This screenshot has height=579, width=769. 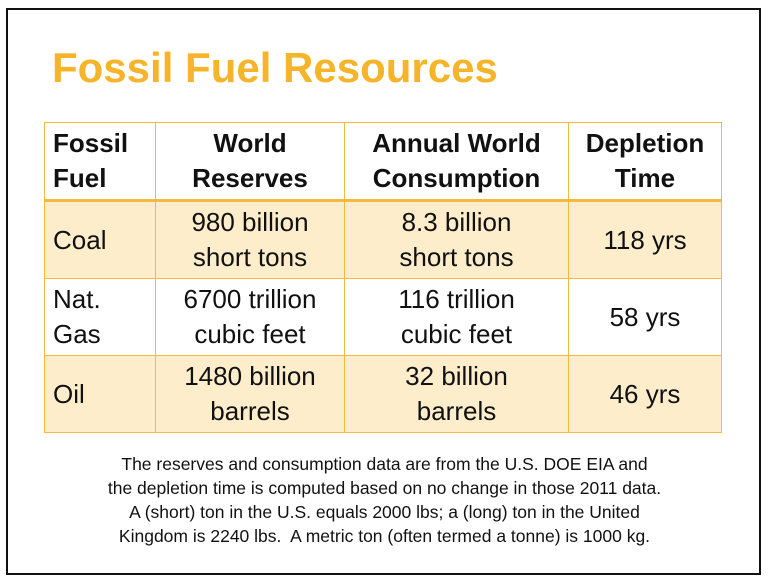 What do you see at coordinates (456, 239) in the screenshot?
I see `consumption-cell: 8.3 billion short tons` at bounding box center [456, 239].